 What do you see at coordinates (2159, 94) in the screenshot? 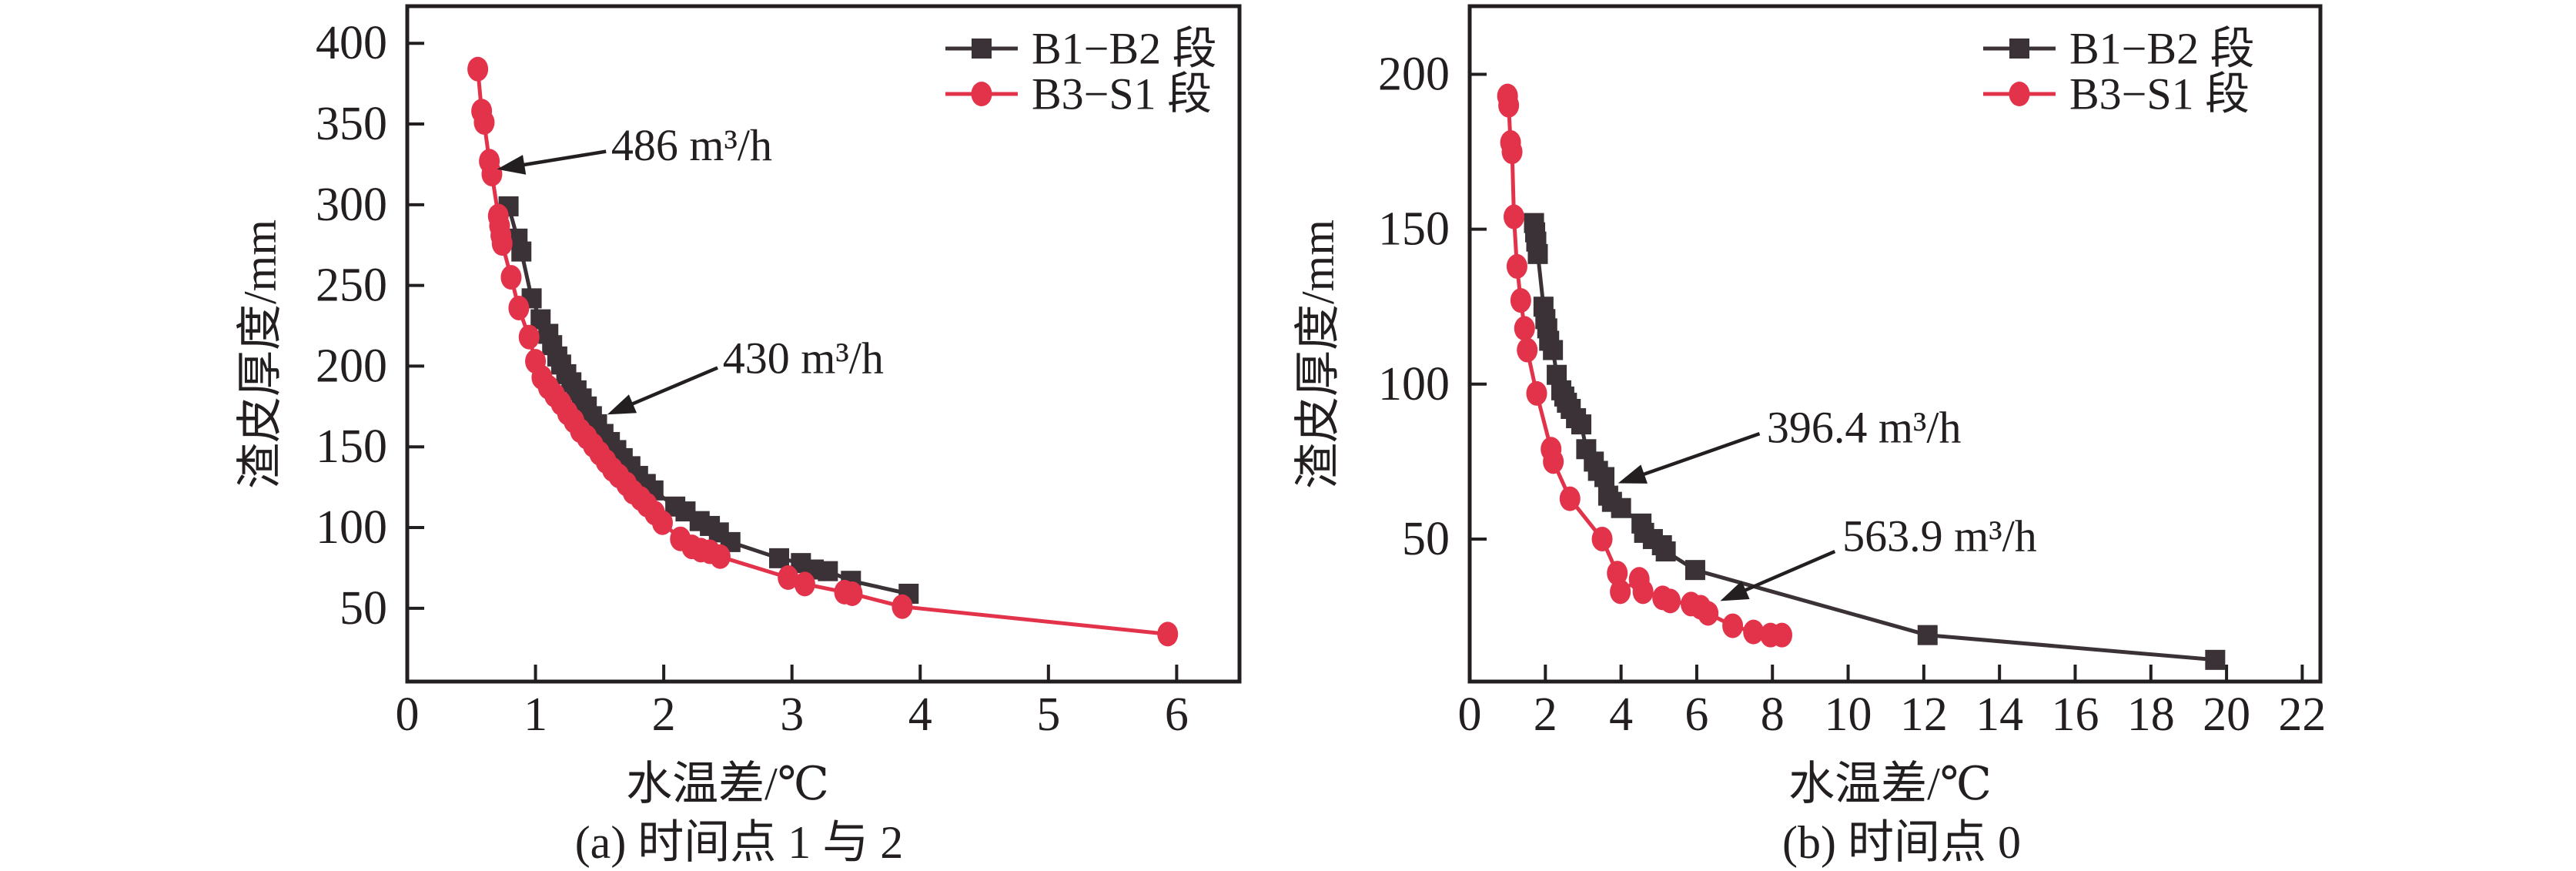
I see `chart-b-legend-label: B3−S1 段` at bounding box center [2159, 94].